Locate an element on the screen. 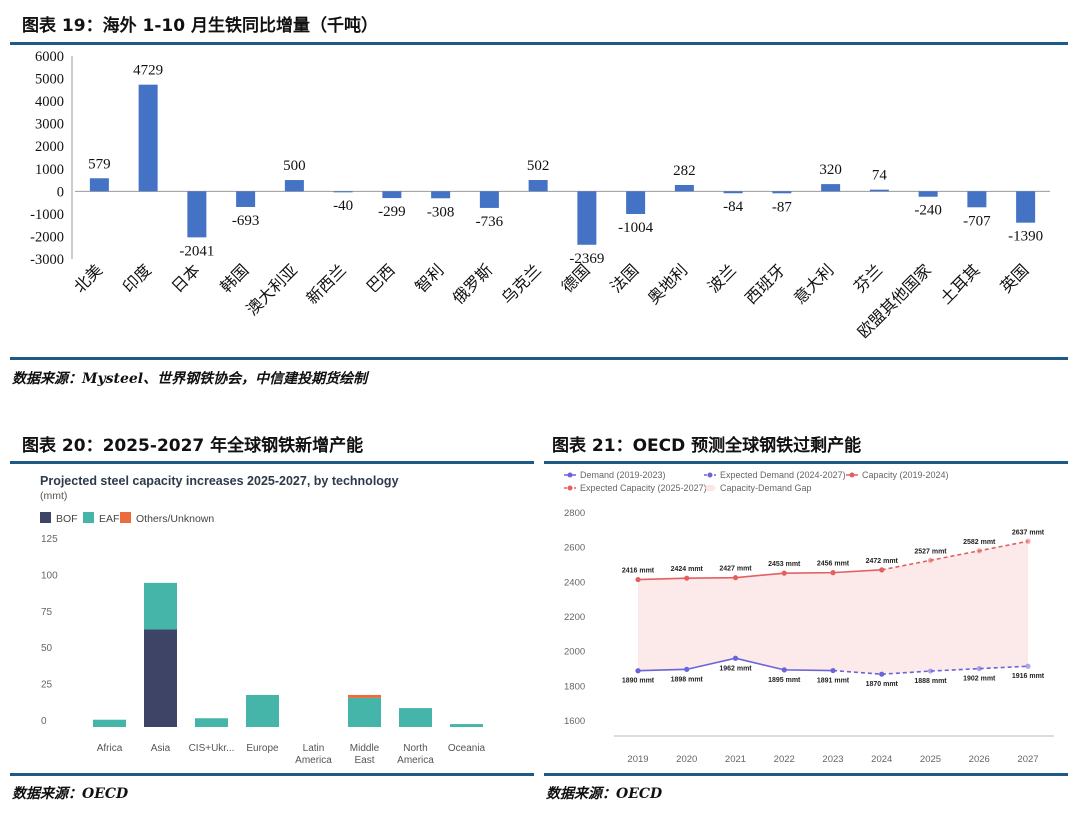 The height and width of the screenshot is (815, 1080). fig19-top-rule is located at coordinates (539, 43).